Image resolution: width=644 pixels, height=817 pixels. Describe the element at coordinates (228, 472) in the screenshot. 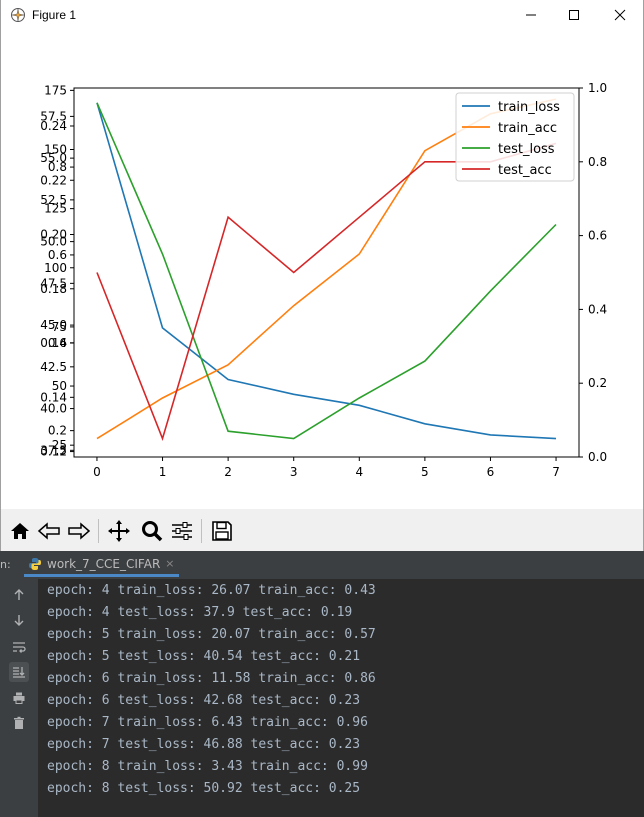

I see `x-tick-label: 2` at that location.